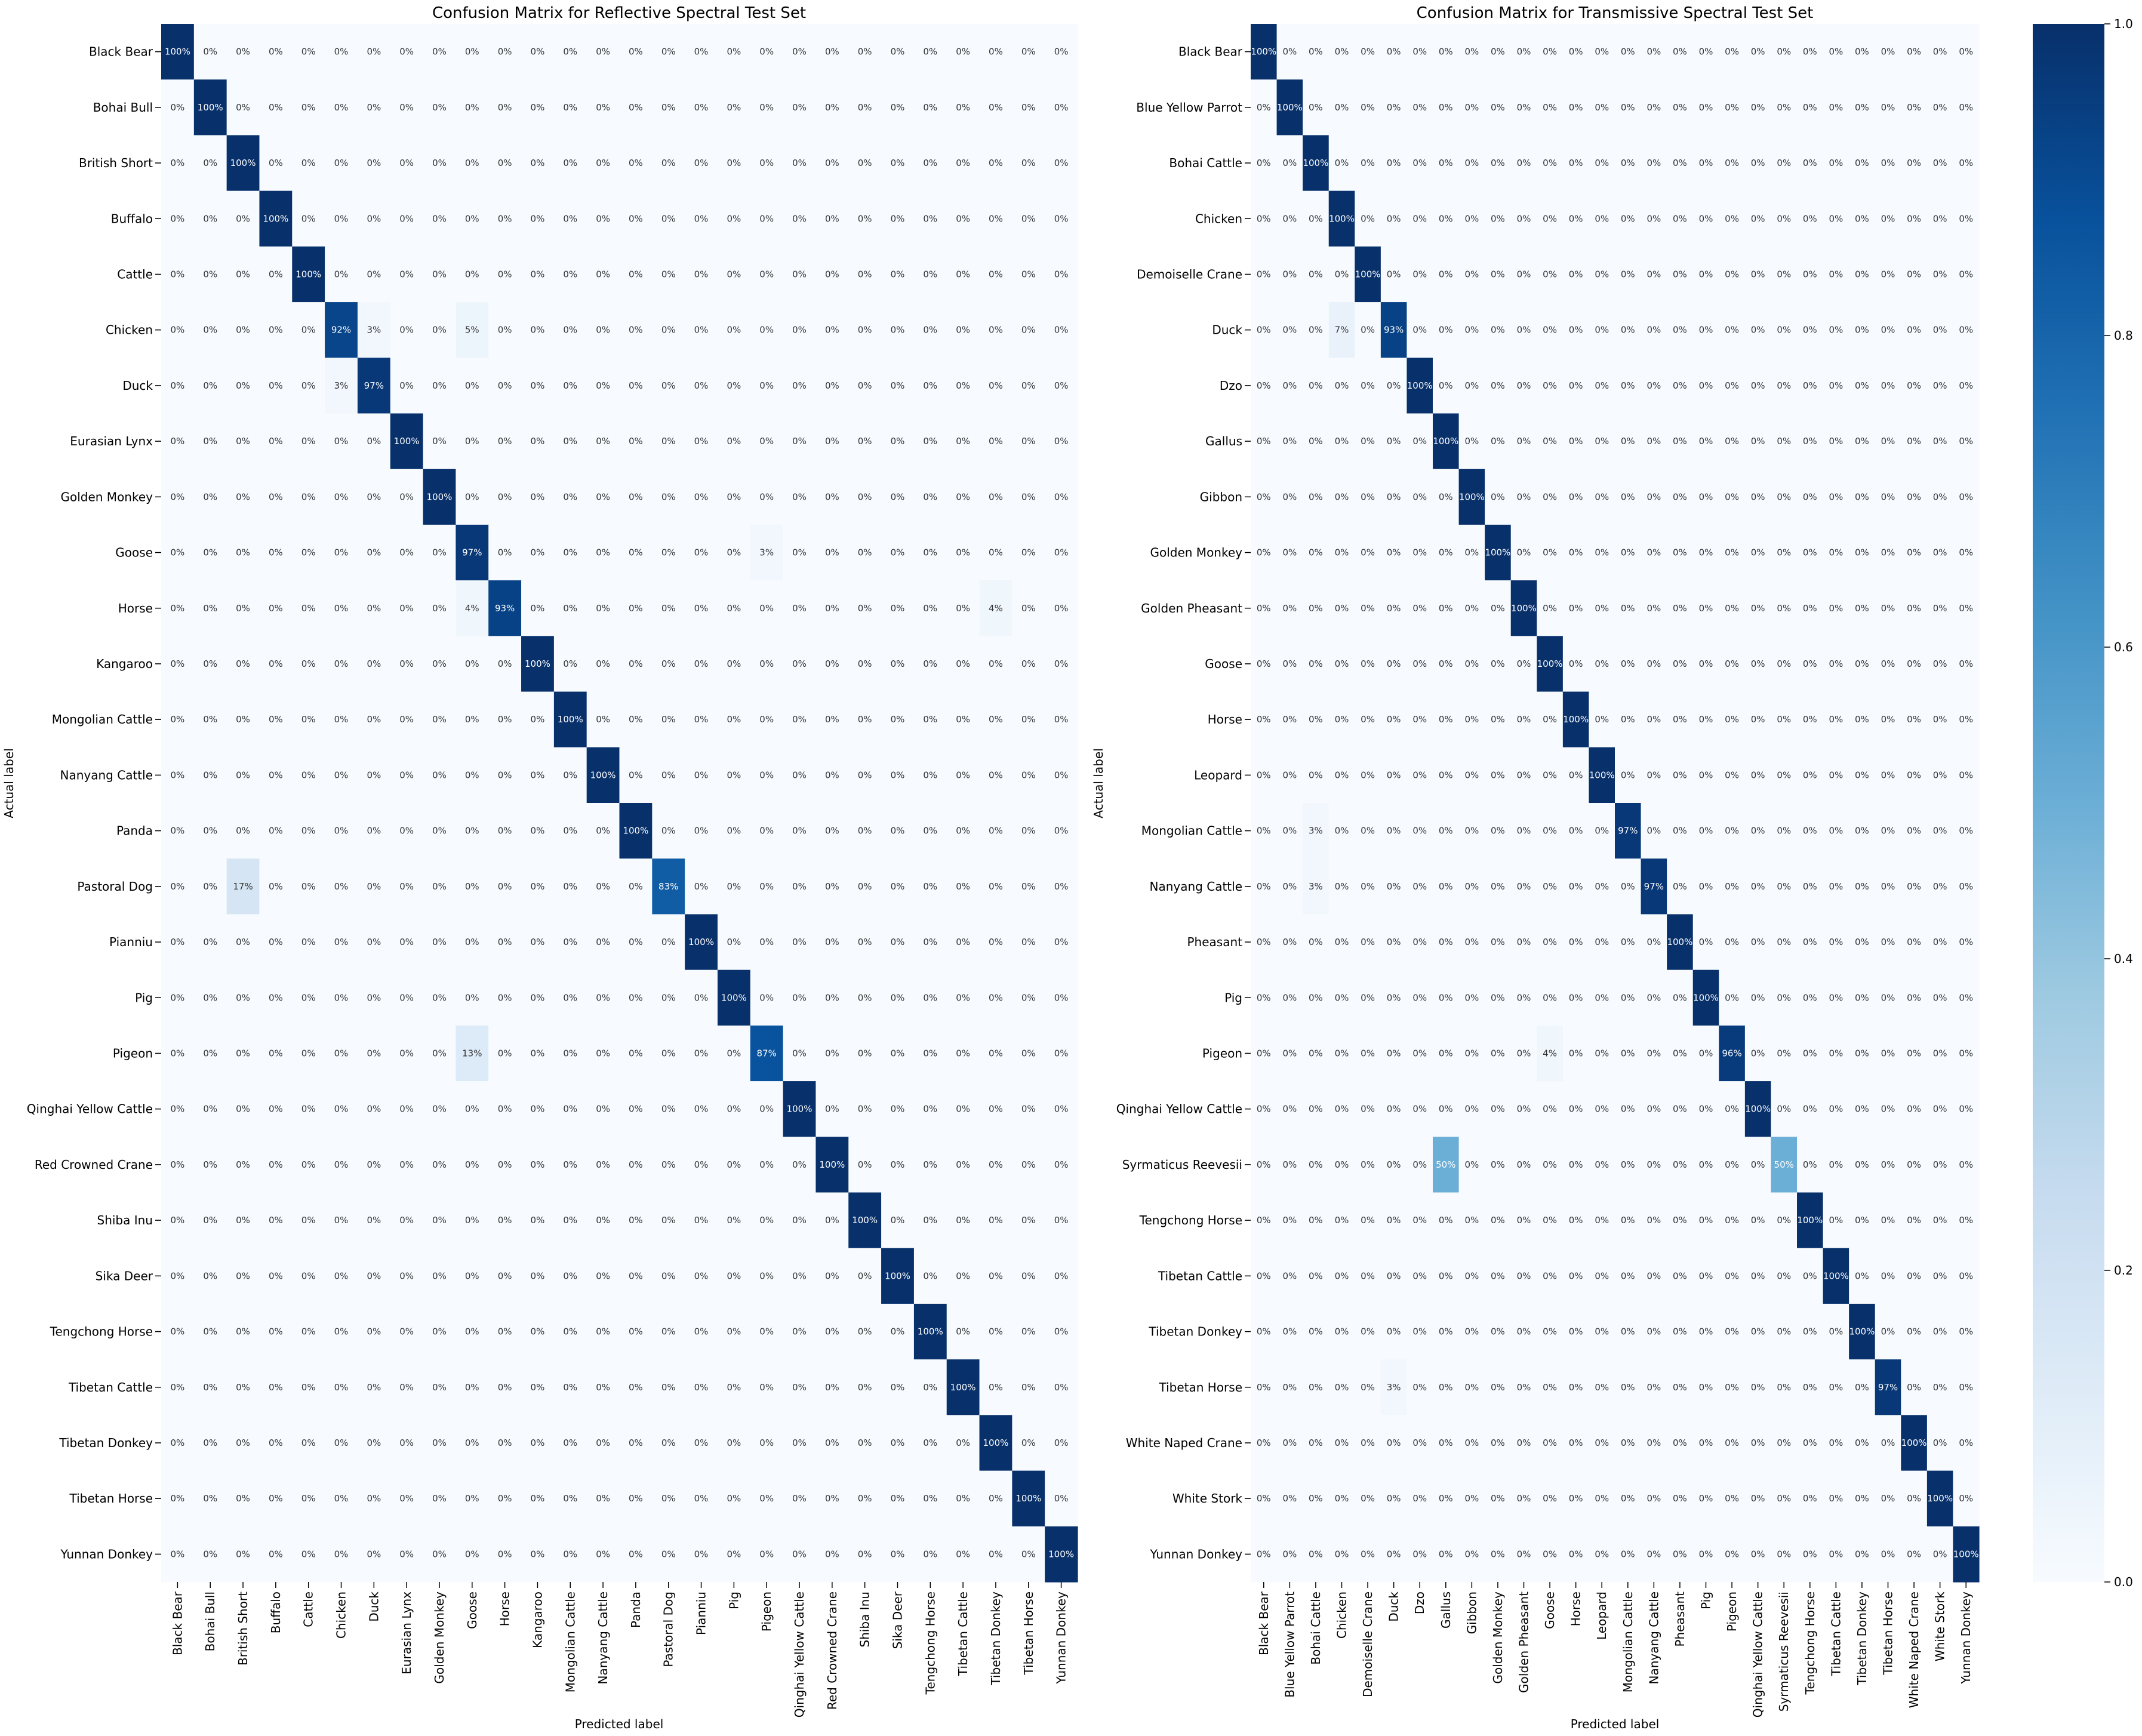  Describe the element at coordinates (137, 385) in the screenshot. I see `y-tick-label: Duck` at that location.